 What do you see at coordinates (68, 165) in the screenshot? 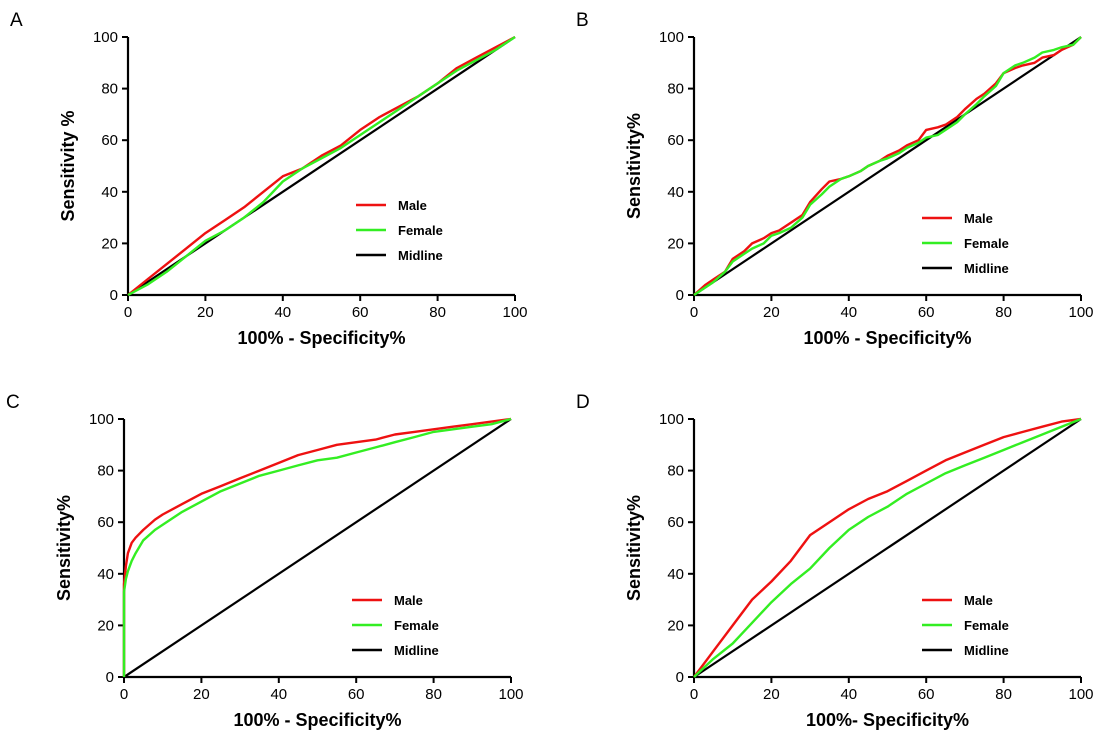
I see `y-axis-title: Sensitivity %` at bounding box center [68, 165].